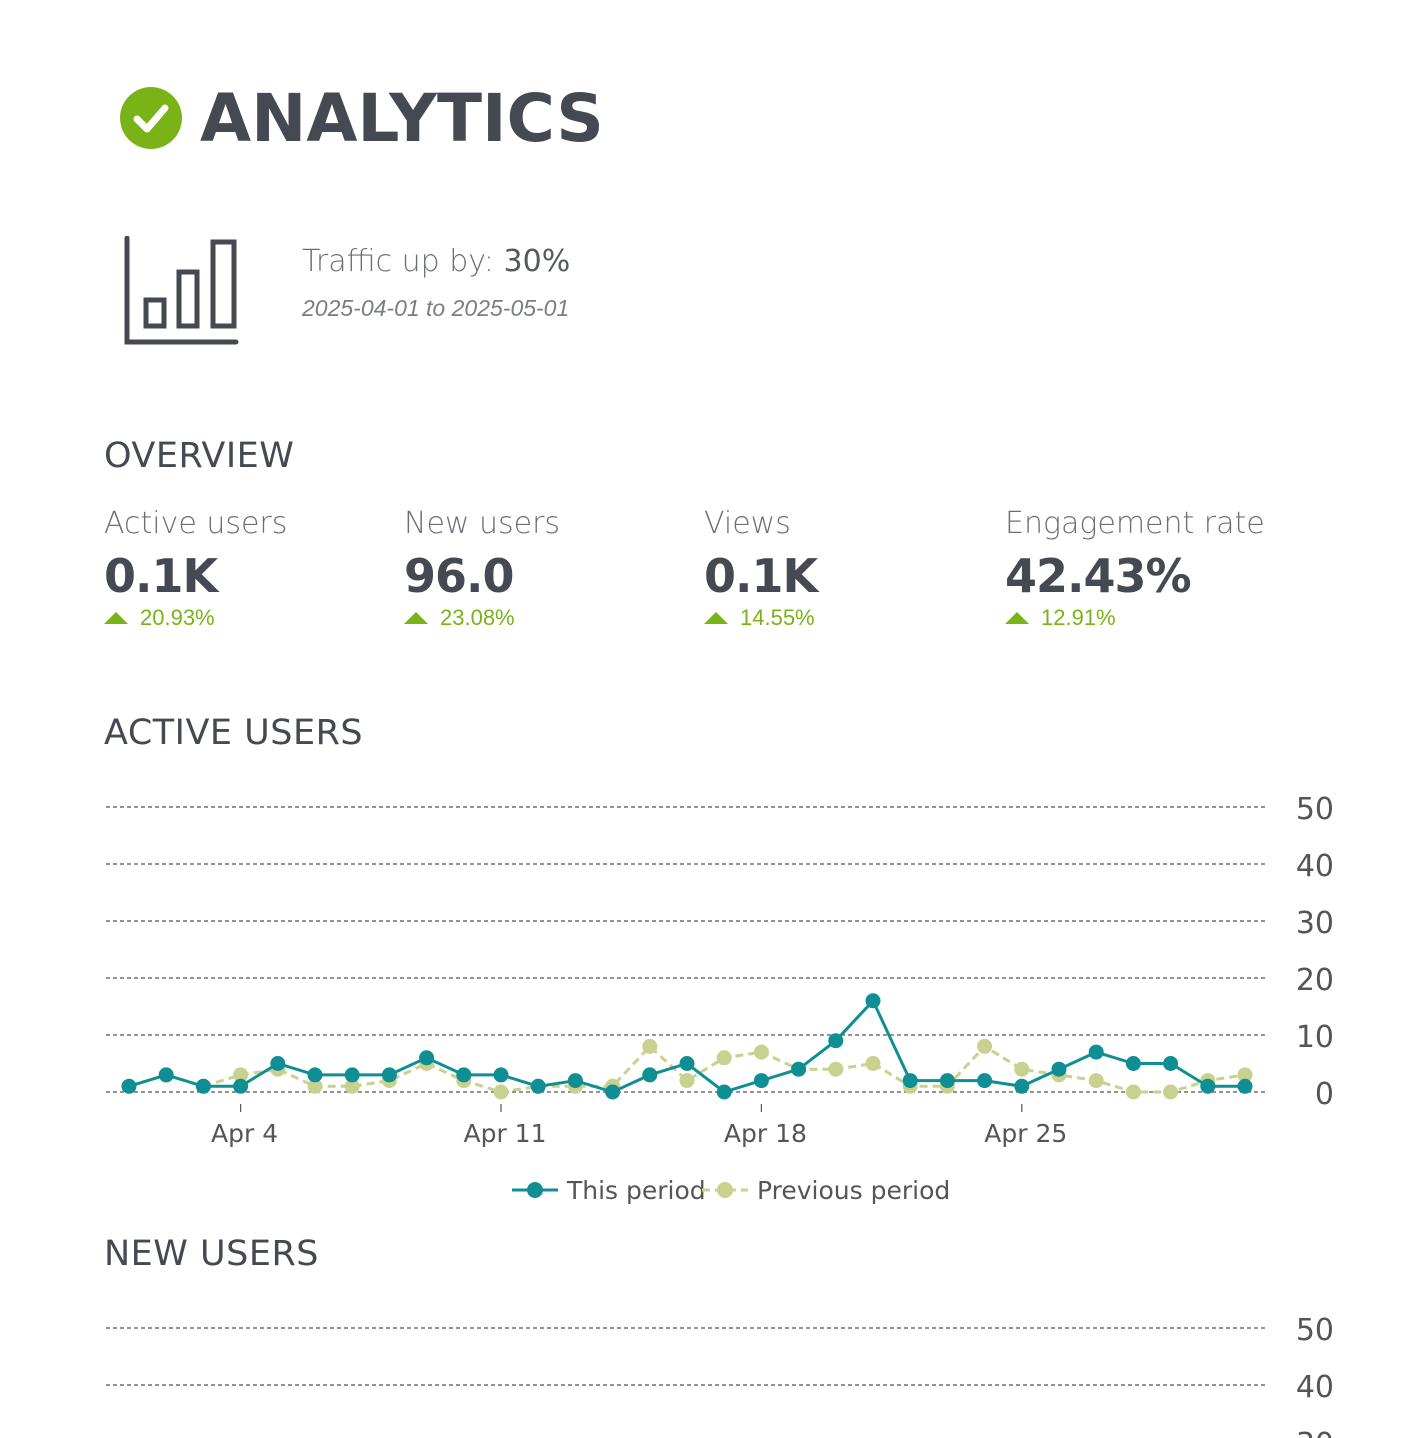  What do you see at coordinates (765, 1133) in the screenshot?
I see `x-tick-label: Apr 18` at bounding box center [765, 1133].